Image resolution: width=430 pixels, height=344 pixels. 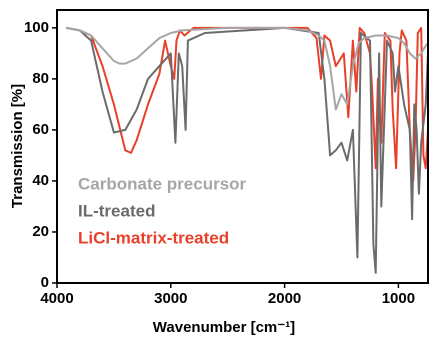 What do you see at coordinates (17, 146) in the screenshot?
I see `y-axis-label: Transmission [%]` at bounding box center [17, 146].